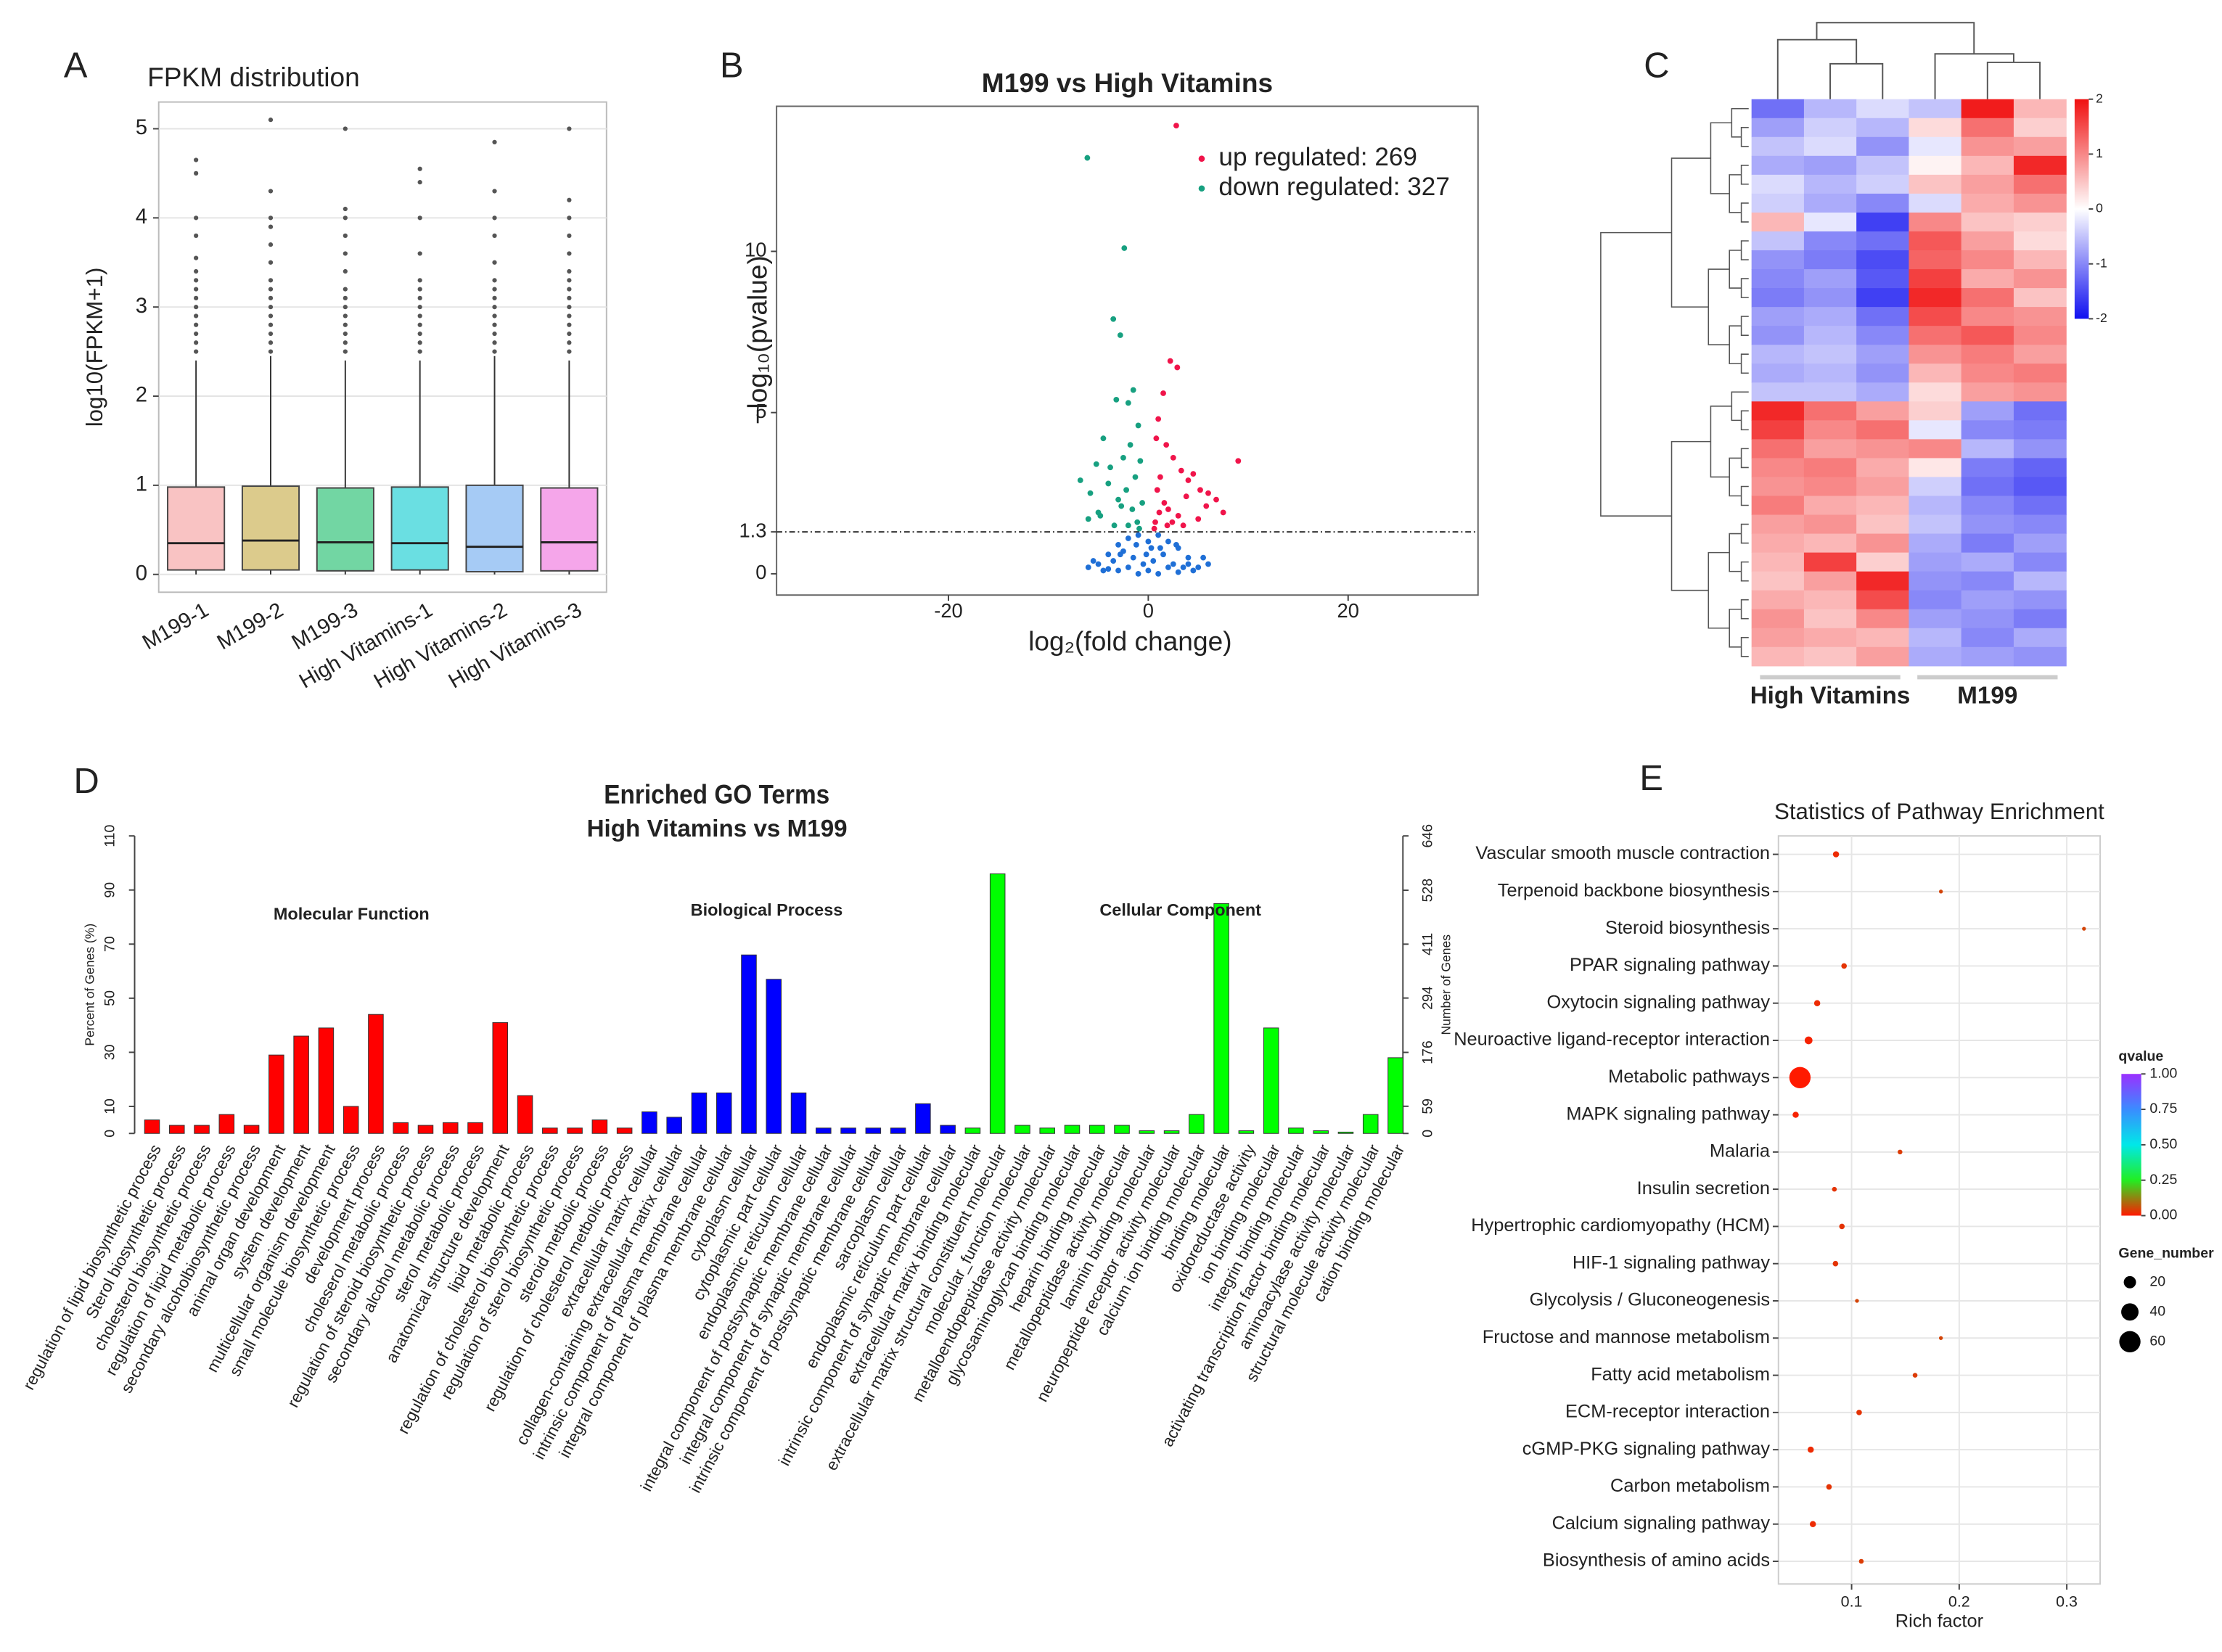  Describe the element at coordinates (2163, 1109) in the screenshot. I see `colorbar-tick-label: 0.75` at that location.